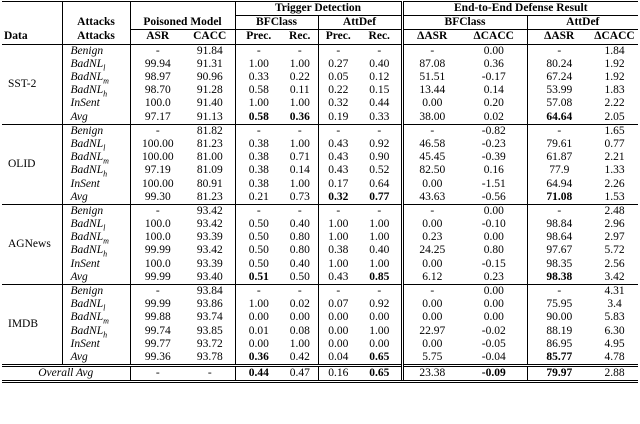  I want to click on value-cell: 97.19, so click(157, 171).